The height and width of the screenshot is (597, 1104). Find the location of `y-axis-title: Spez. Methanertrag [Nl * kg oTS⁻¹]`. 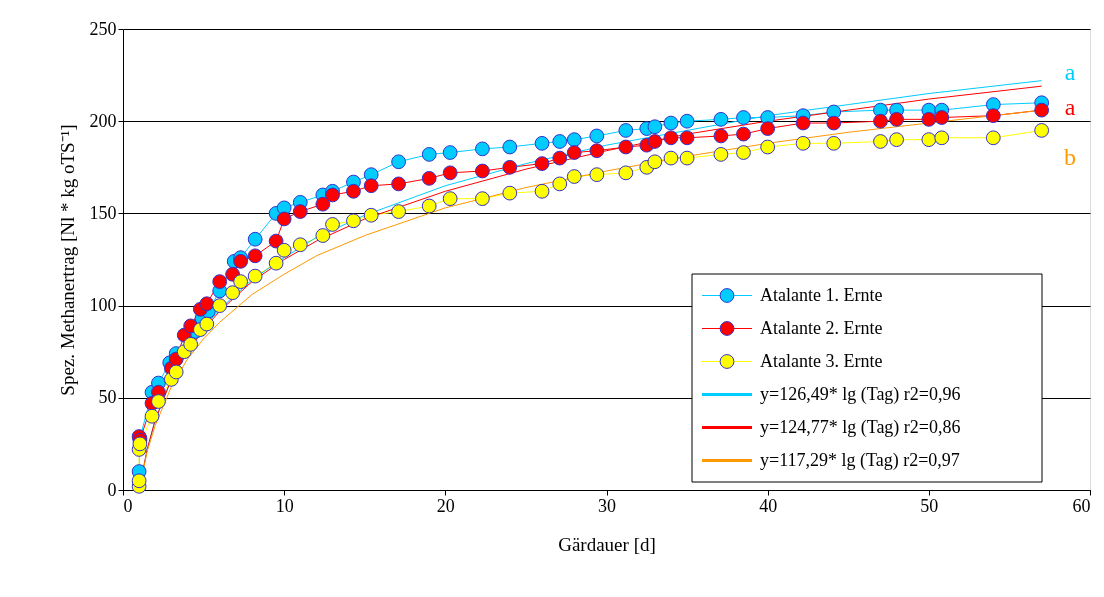

y-axis-title: Spez. Methanertrag [Nl * kg oTS⁻¹] is located at coordinates (67, 260).